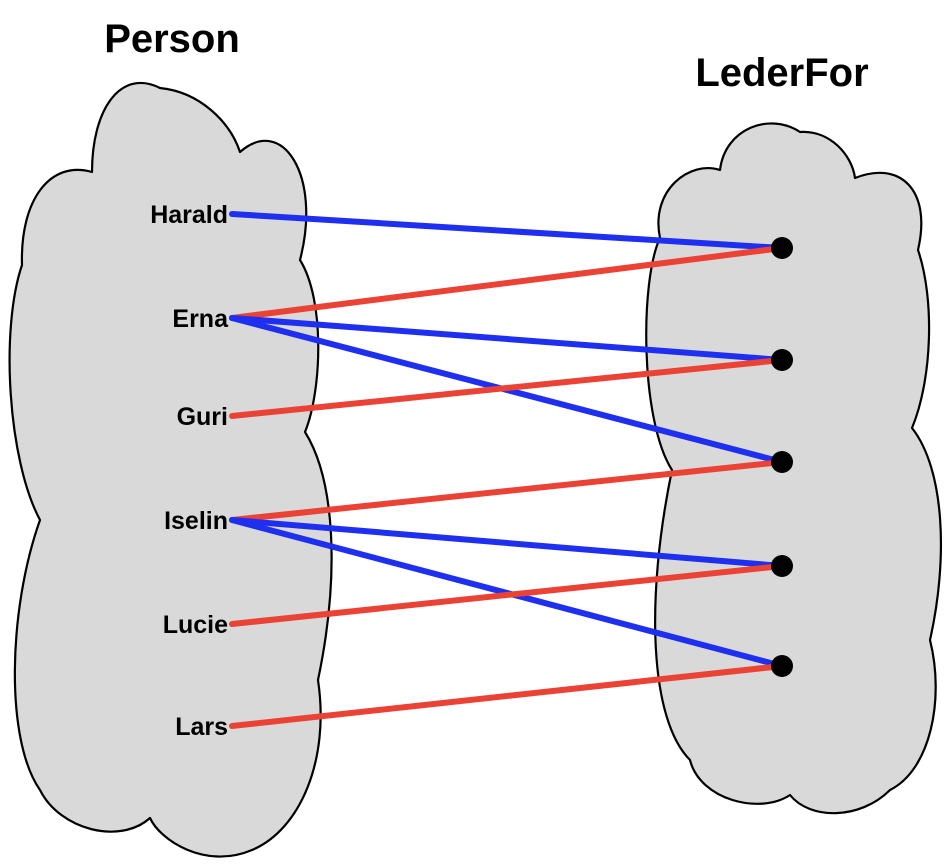 This screenshot has width=946, height=864. I want to click on person-set-title: Person, so click(172, 39).